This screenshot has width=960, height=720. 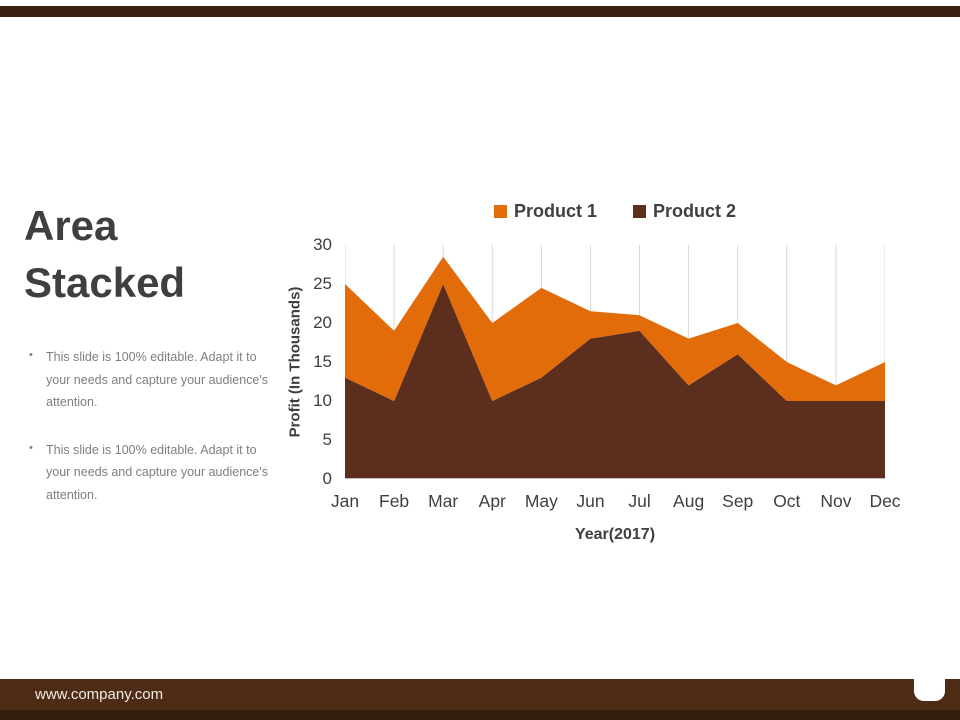 What do you see at coordinates (836, 501) in the screenshot?
I see `x-axis-label: Nov` at bounding box center [836, 501].